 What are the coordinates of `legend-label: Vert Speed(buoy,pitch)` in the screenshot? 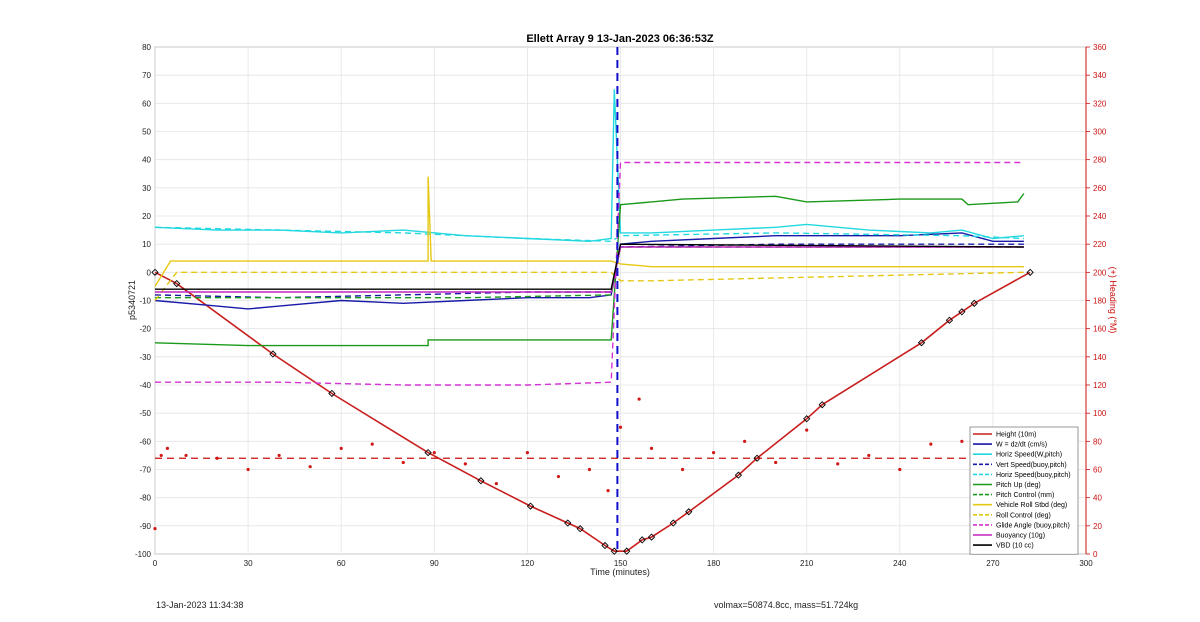 It's located at (1031, 465).